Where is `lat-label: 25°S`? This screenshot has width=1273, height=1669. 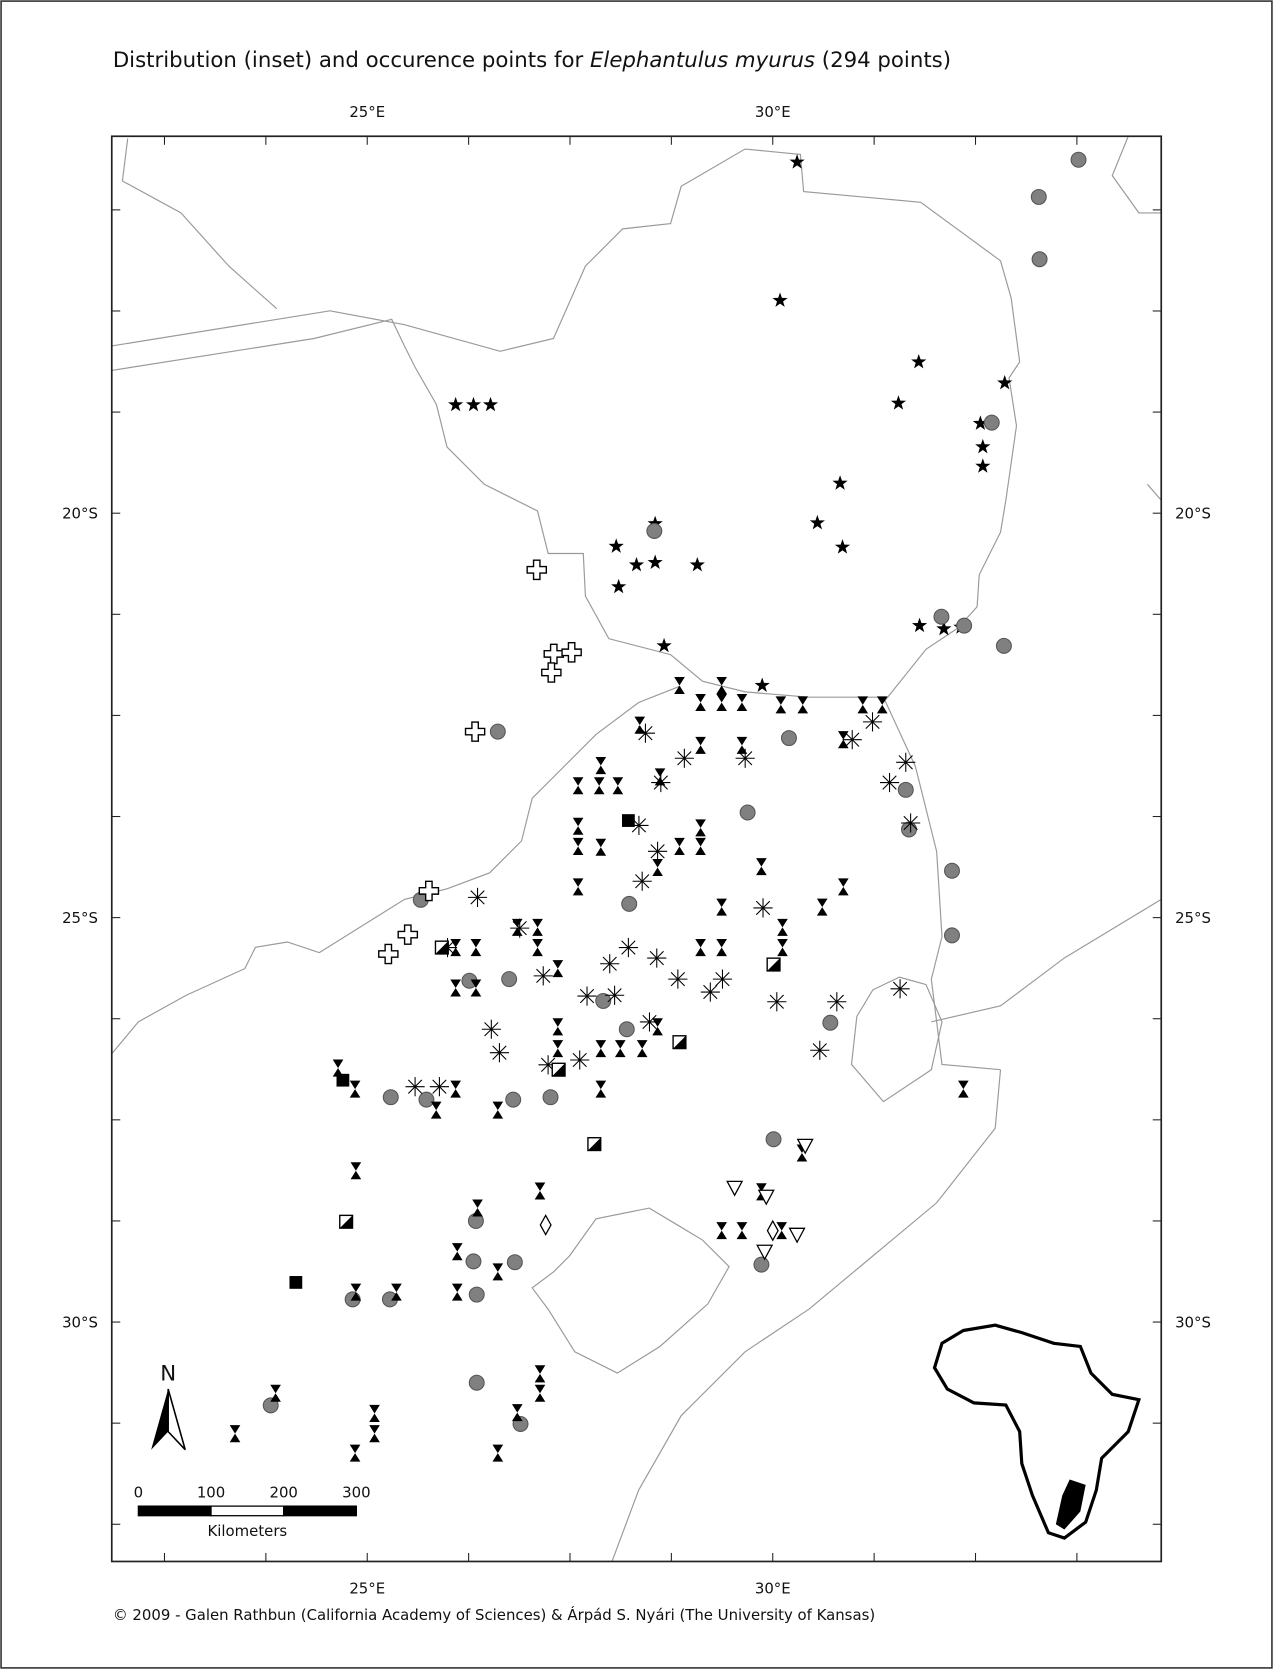
lat-label: 25°S is located at coordinates (80, 918).